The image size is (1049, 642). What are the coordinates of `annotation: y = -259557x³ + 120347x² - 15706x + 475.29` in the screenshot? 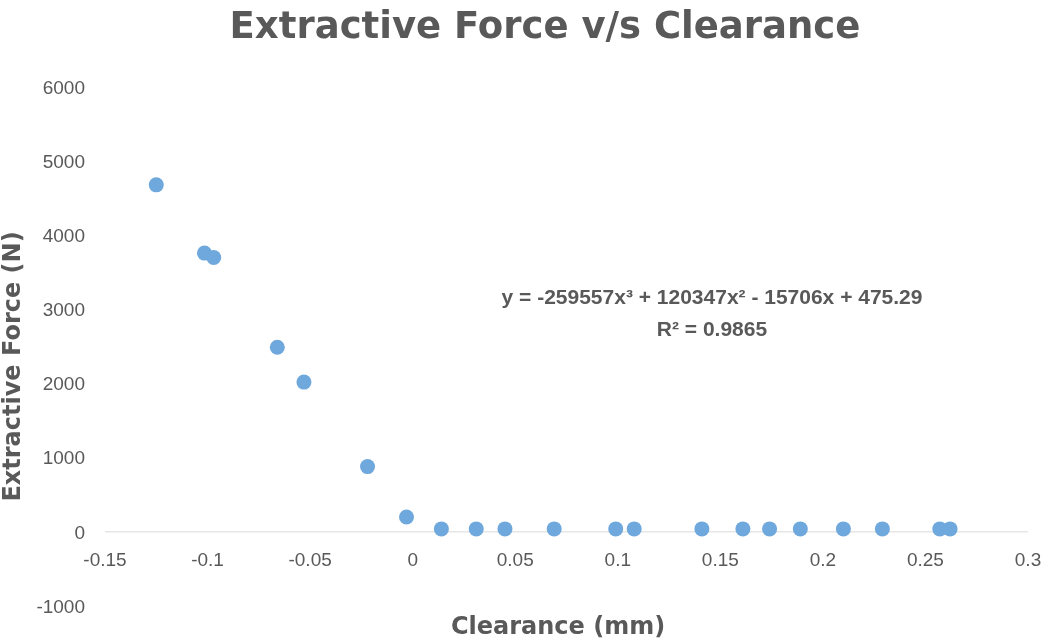 It's located at (712, 296).